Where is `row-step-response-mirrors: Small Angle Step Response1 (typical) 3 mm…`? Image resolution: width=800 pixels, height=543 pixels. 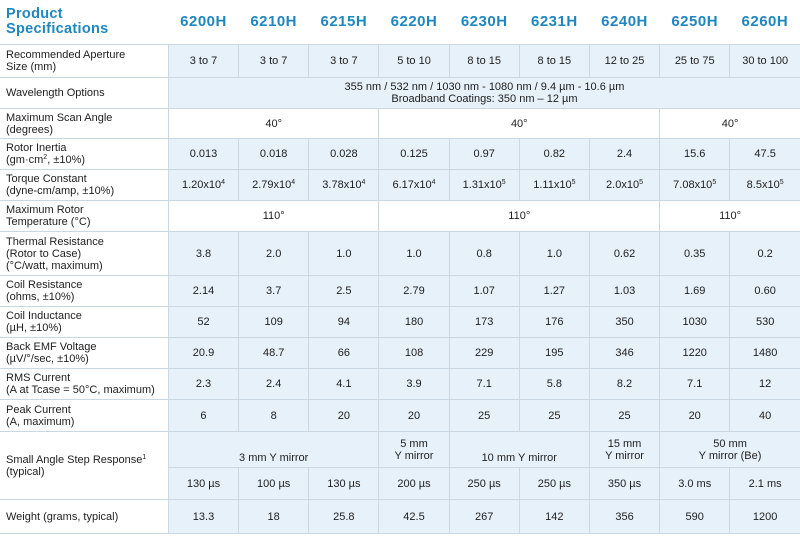 row-step-response-mirrors: Small Angle Step Response1 (typical) 3 mm… is located at coordinates (400, 465).